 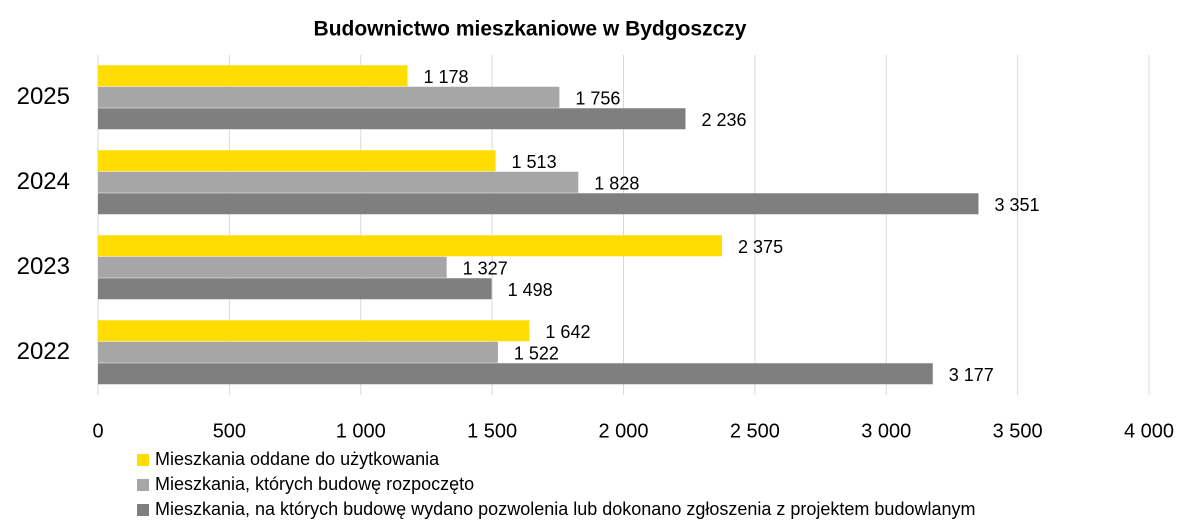 What do you see at coordinates (43, 351) in the screenshot?
I see `y-tick-label: 2022` at bounding box center [43, 351].